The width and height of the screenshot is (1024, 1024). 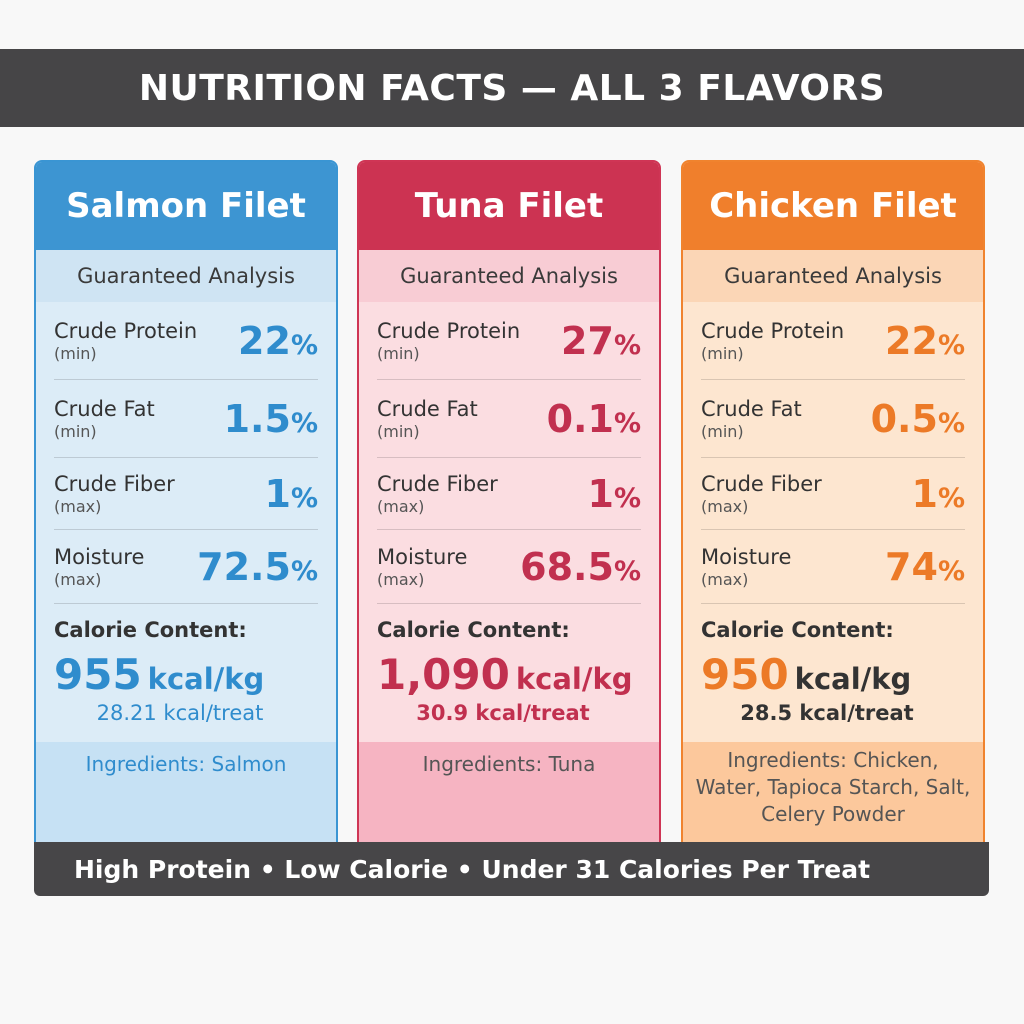 I want to click on nutrient-row: Moisture (max) 72.5%, so click(x=186, y=567).